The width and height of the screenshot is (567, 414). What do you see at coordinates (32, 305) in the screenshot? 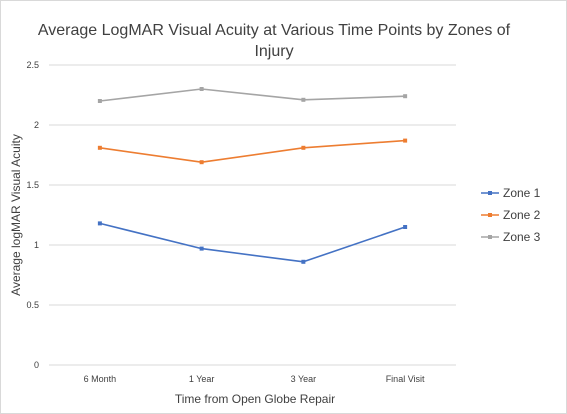
I see `y-tick-label: 0.5` at bounding box center [32, 305].